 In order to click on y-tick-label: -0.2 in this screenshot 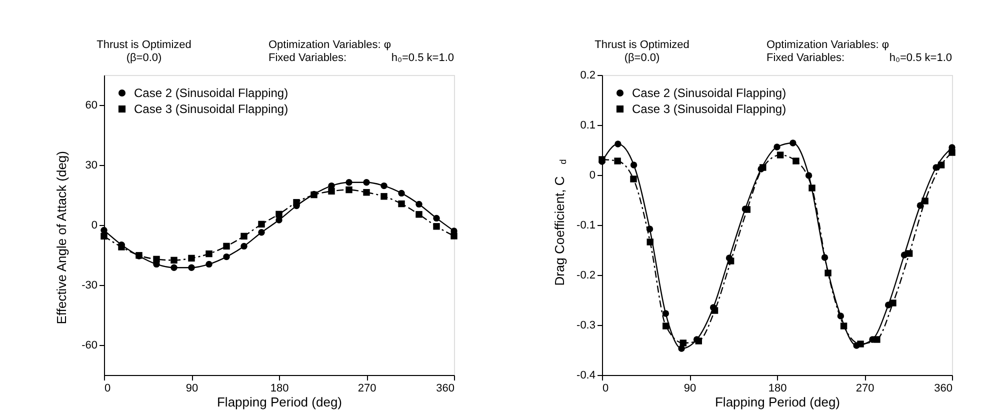, I will do `click(586, 276)`.